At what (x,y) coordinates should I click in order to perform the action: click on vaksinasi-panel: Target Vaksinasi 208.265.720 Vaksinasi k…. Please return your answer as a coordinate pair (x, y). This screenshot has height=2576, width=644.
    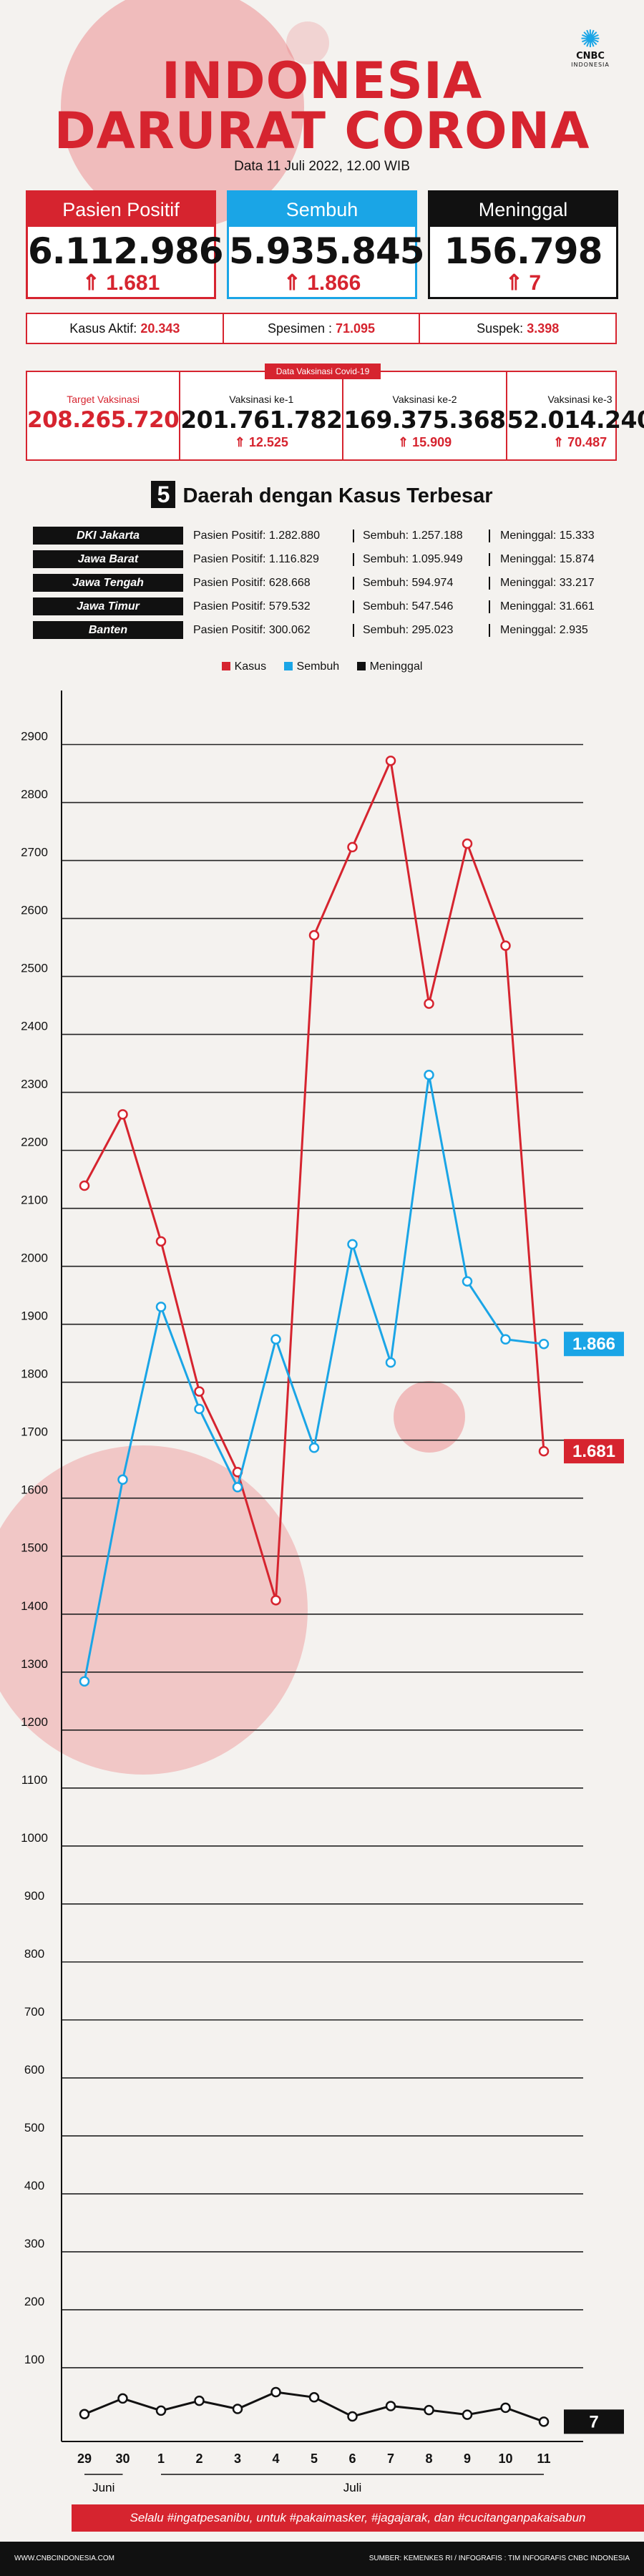
    Looking at the image, I should click on (335, 416).